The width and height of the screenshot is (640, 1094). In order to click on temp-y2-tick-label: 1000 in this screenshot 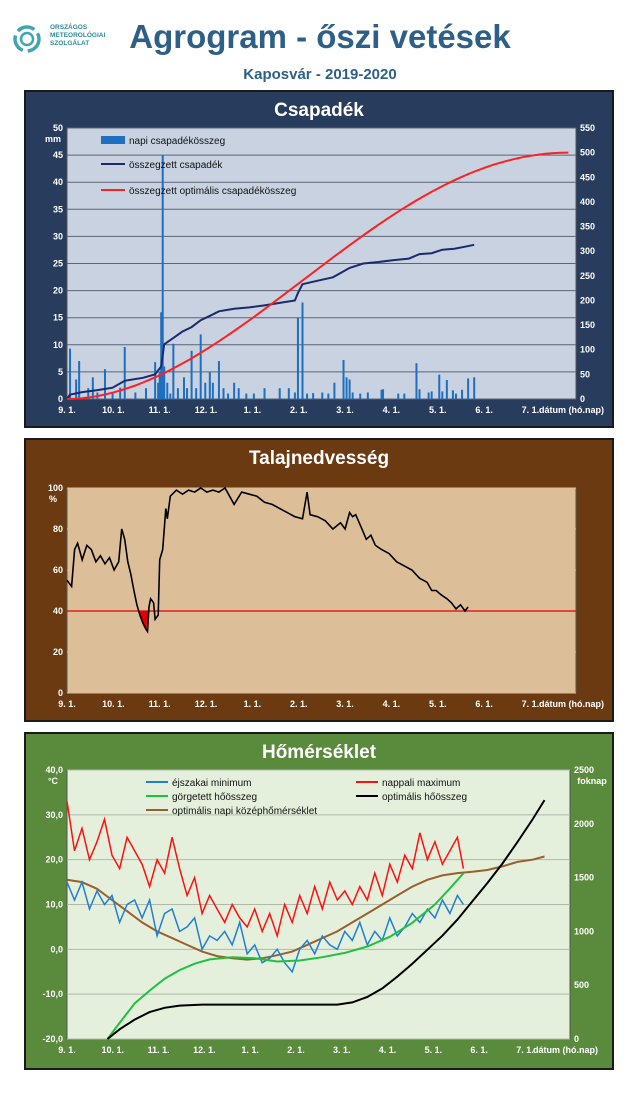, I will do `click(584, 931)`.